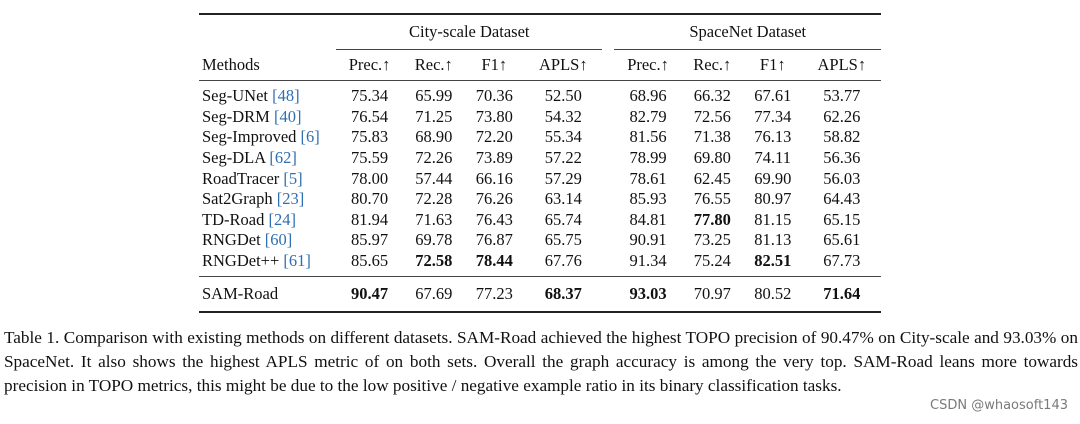  I want to click on metric-cell: 77.23, so click(494, 295).